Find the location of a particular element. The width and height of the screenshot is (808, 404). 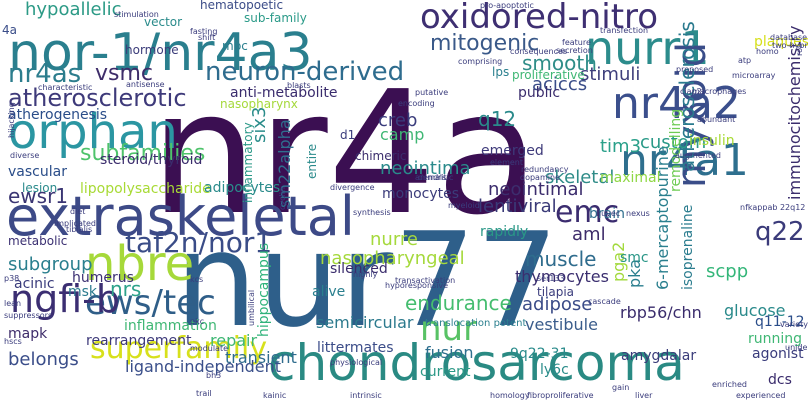

word-hyporesponsive: hyporesponsive is located at coordinates (416, 285).